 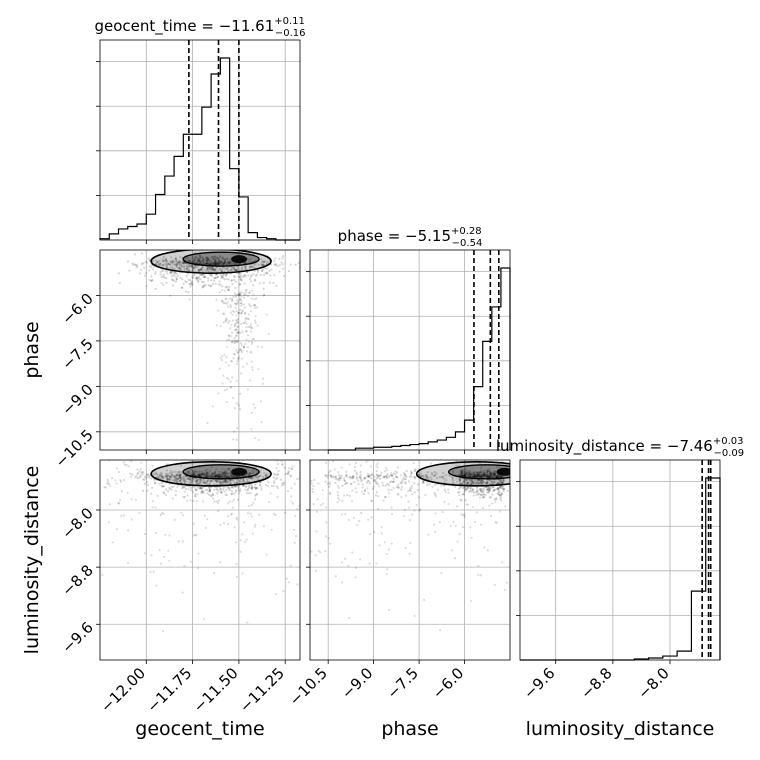 What do you see at coordinates (77, 637) in the screenshot?
I see `y-tick-label: −9.6` at bounding box center [77, 637].